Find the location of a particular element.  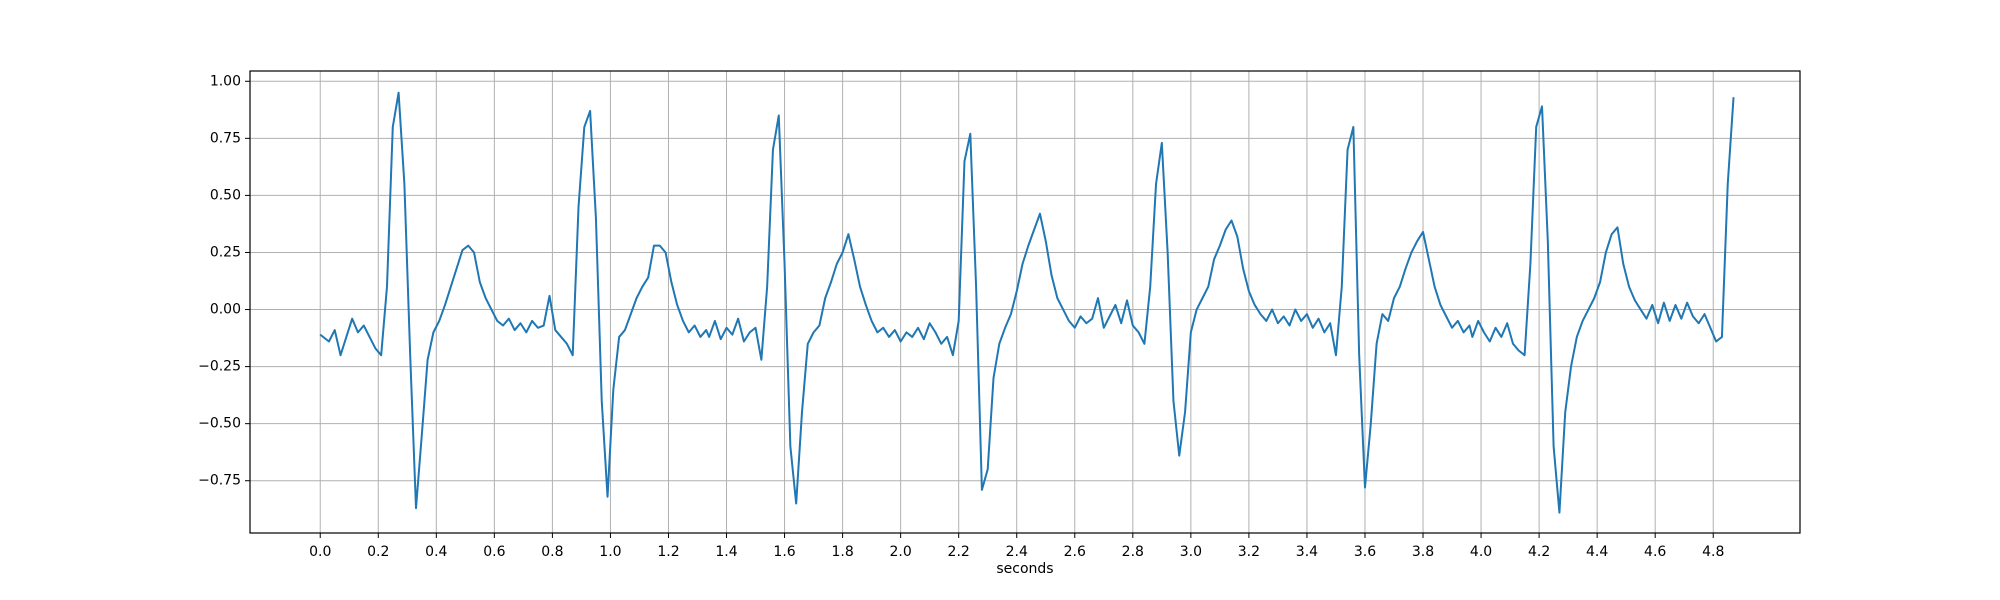

x-tick-label: 0.2 is located at coordinates (378, 552).